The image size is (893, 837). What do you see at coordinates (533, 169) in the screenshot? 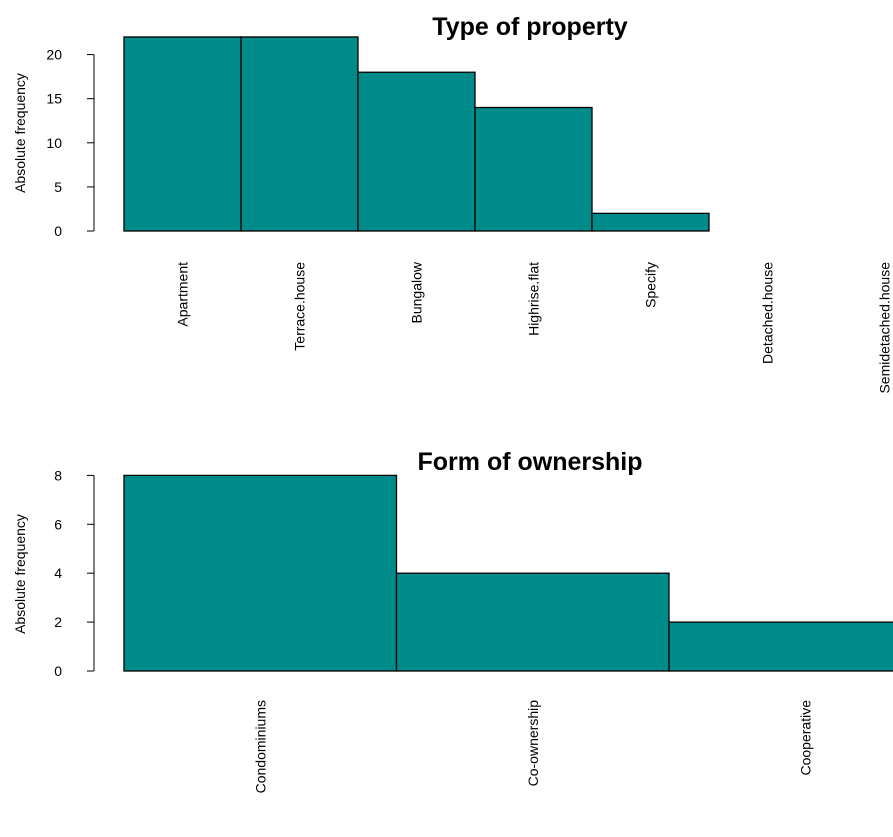
I see `bar-highrise-flat` at bounding box center [533, 169].